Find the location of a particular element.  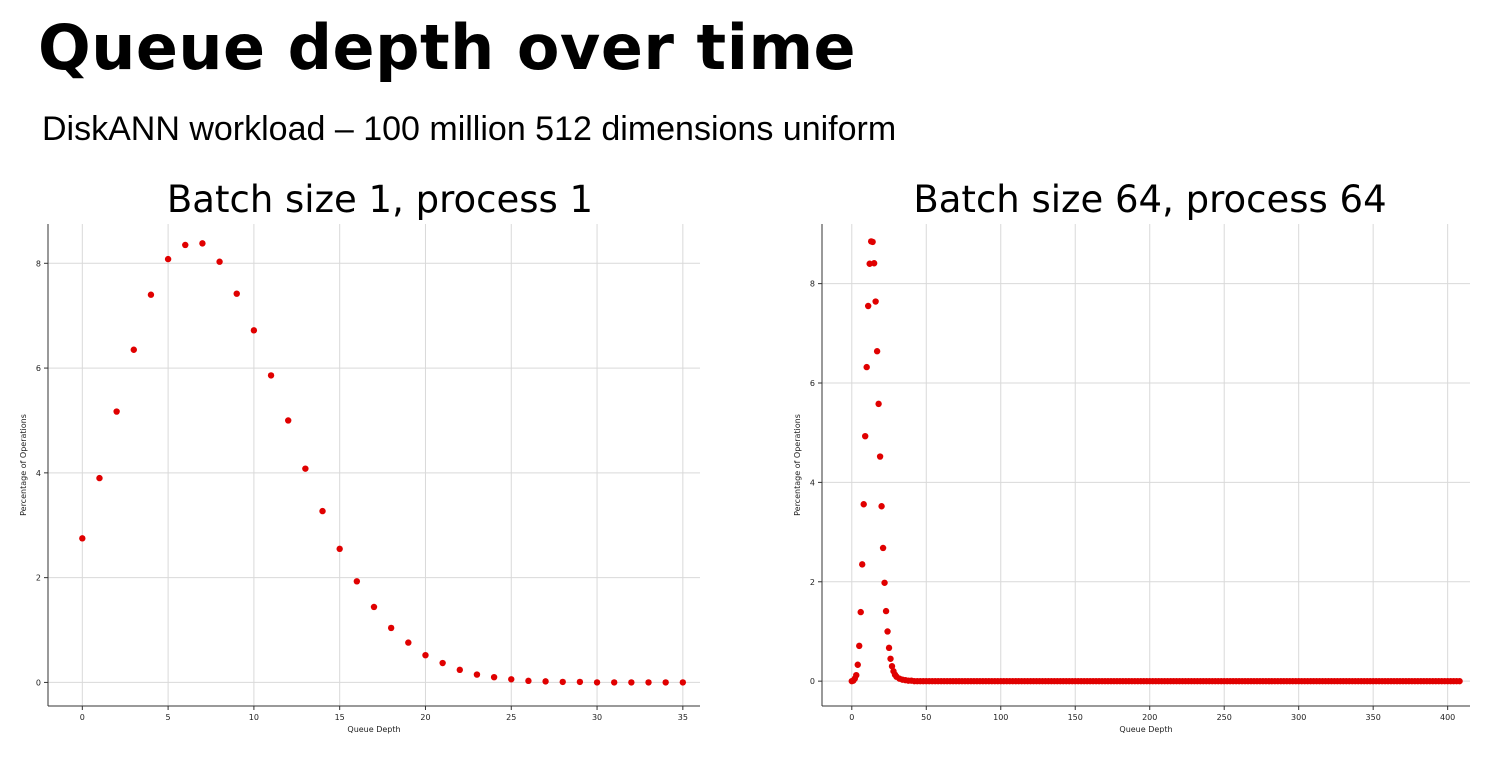

chart-right-x-tick-label: 300 is located at coordinates (1298, 717).